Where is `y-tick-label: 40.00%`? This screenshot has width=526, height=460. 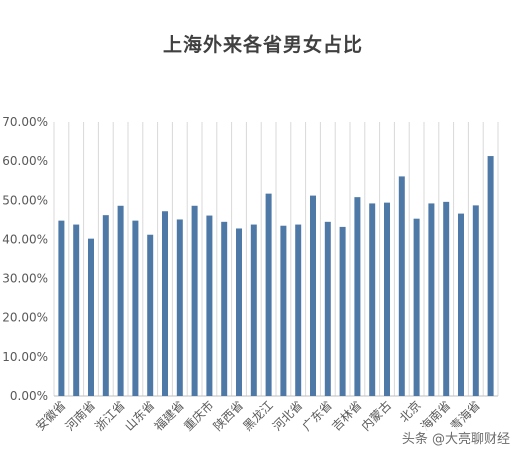
y-tick-label: 40.00% is located at coordinates (25, 239).